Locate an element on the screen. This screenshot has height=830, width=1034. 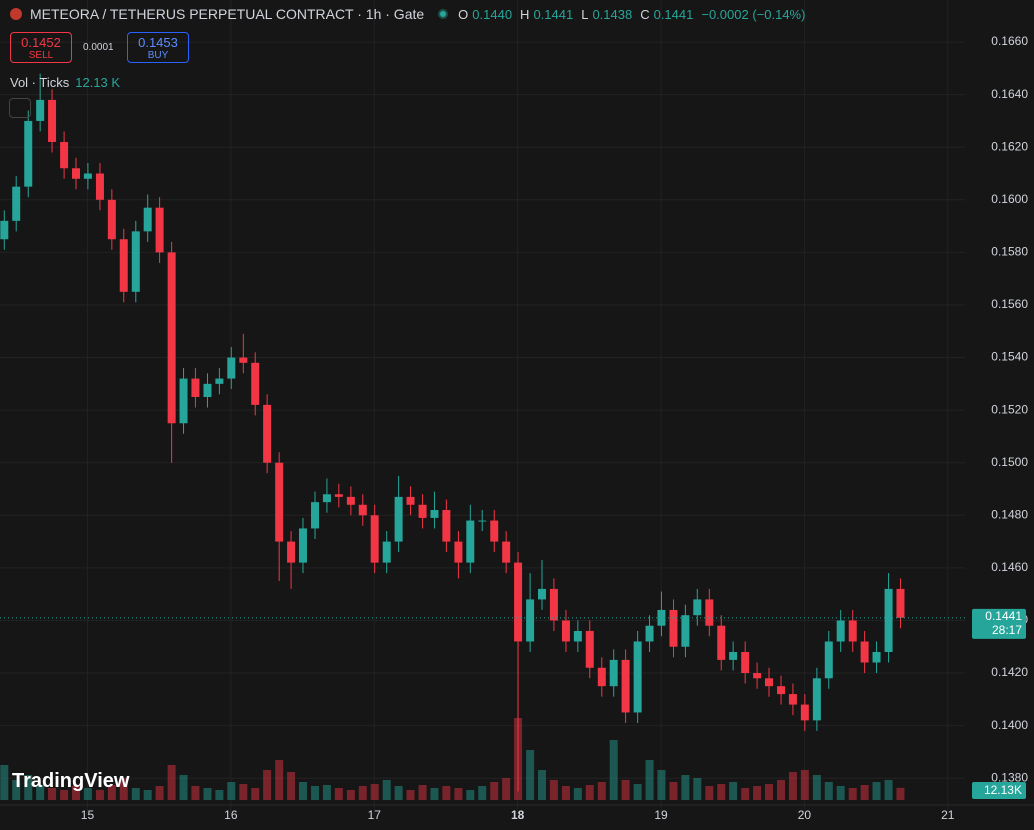
volume-title: Vol · Ticks is located at coordinates (40, 82).